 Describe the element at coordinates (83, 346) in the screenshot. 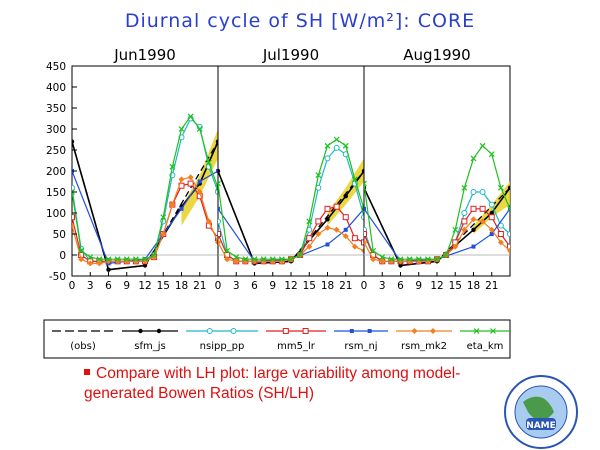

I see `legend-label: (obs)` at that location.